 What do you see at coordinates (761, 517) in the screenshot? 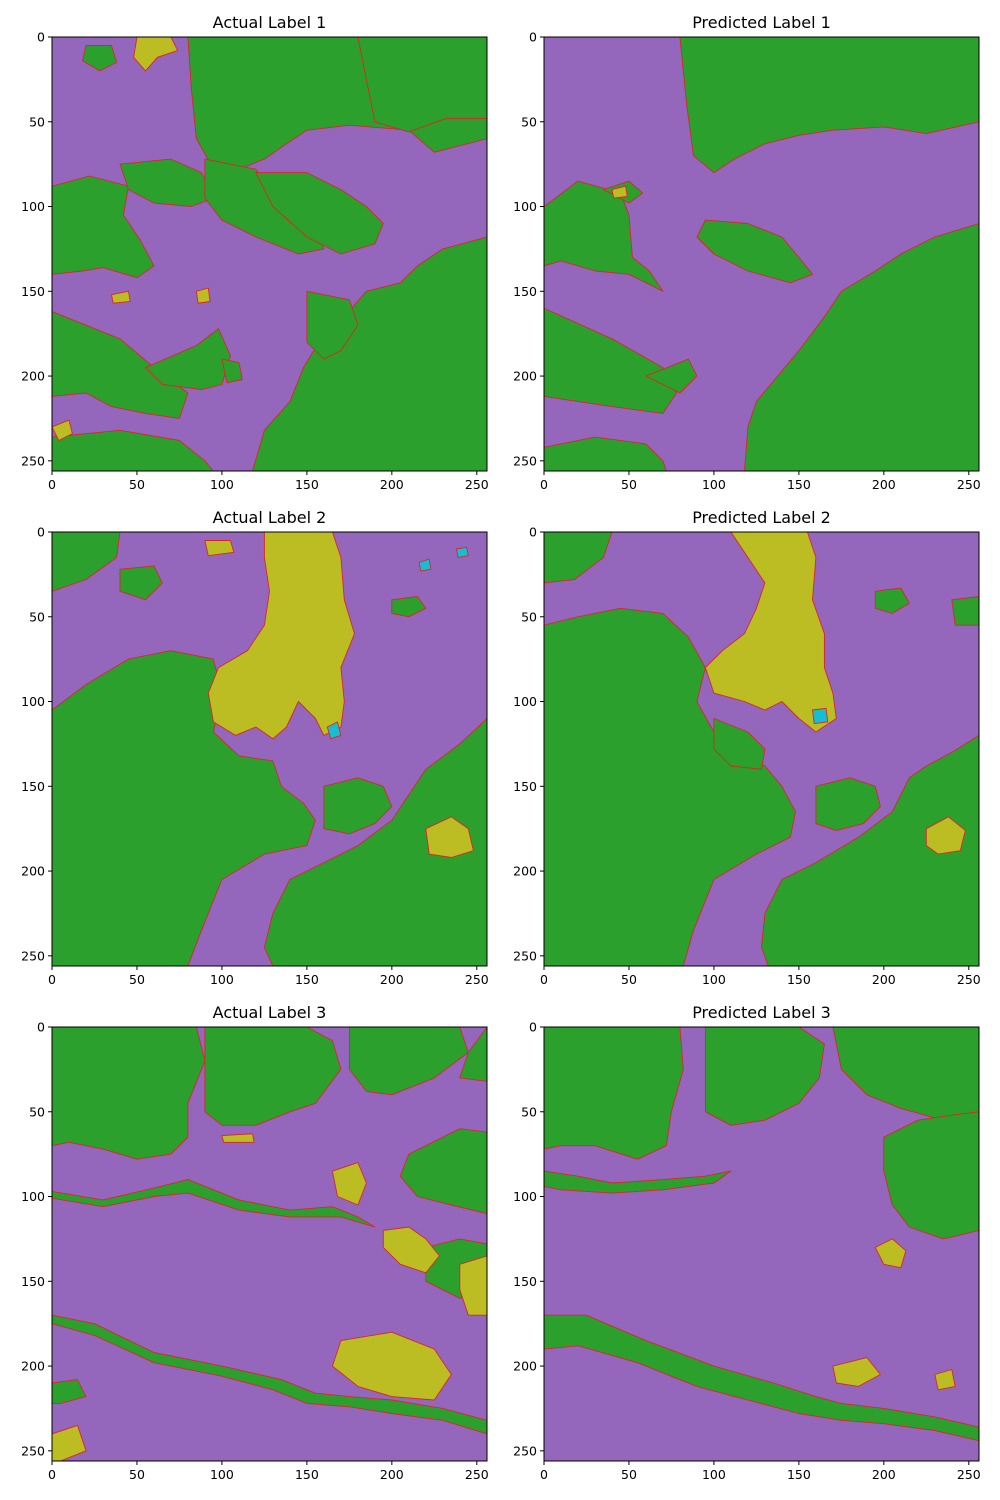
I see `panel-title: Predicted Label 2` at bounding box center [761, 517].